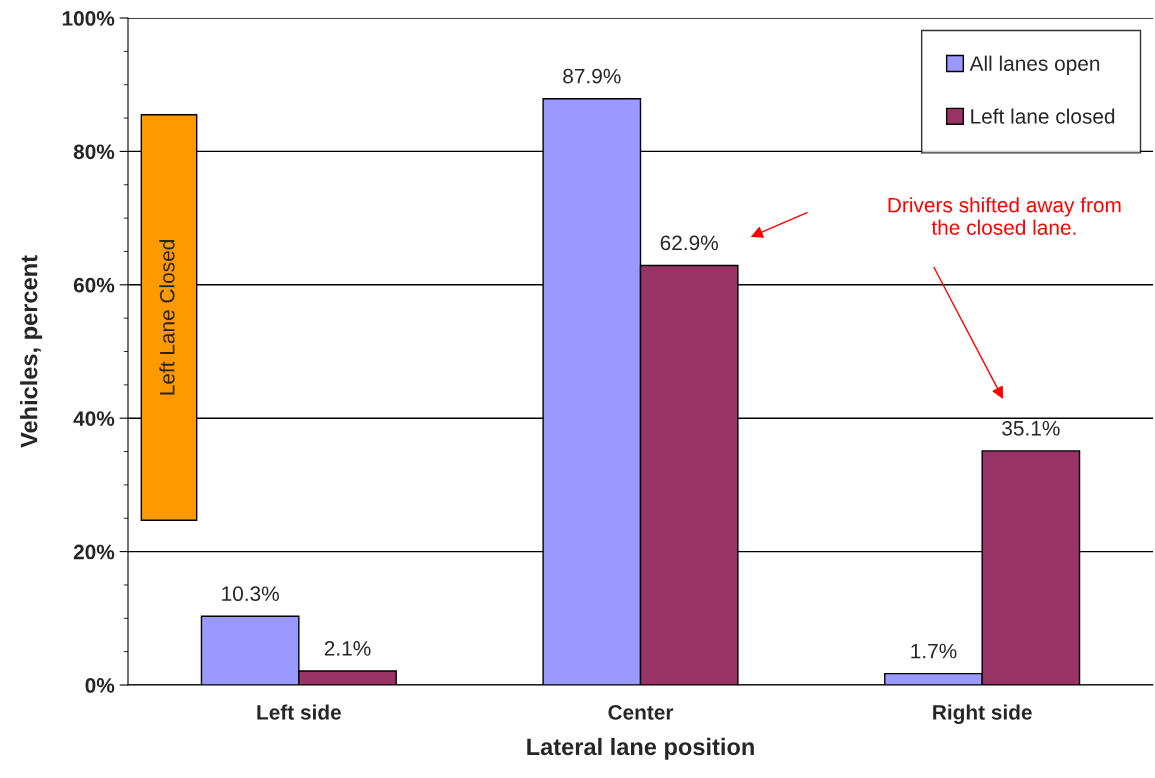 Image resolution: width=1155 pixels, height=778 pixels. Describe the element at coordinates (31, 351) in the screenshot. I see `y-axis-title: Vehicles, percent` at that location.